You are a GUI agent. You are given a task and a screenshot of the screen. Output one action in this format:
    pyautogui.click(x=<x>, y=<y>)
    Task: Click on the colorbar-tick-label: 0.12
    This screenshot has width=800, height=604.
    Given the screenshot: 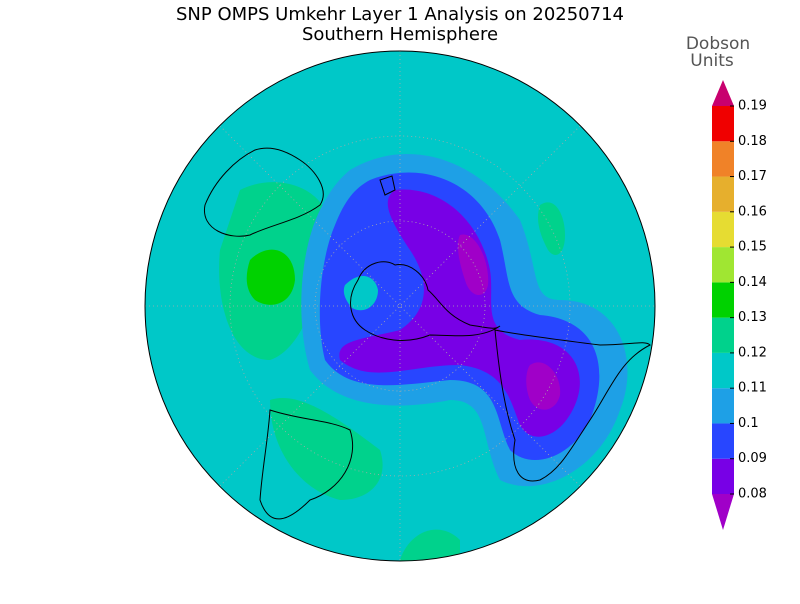 What is the action you would take?
    pyautogui.click(x=752, y=352)
    